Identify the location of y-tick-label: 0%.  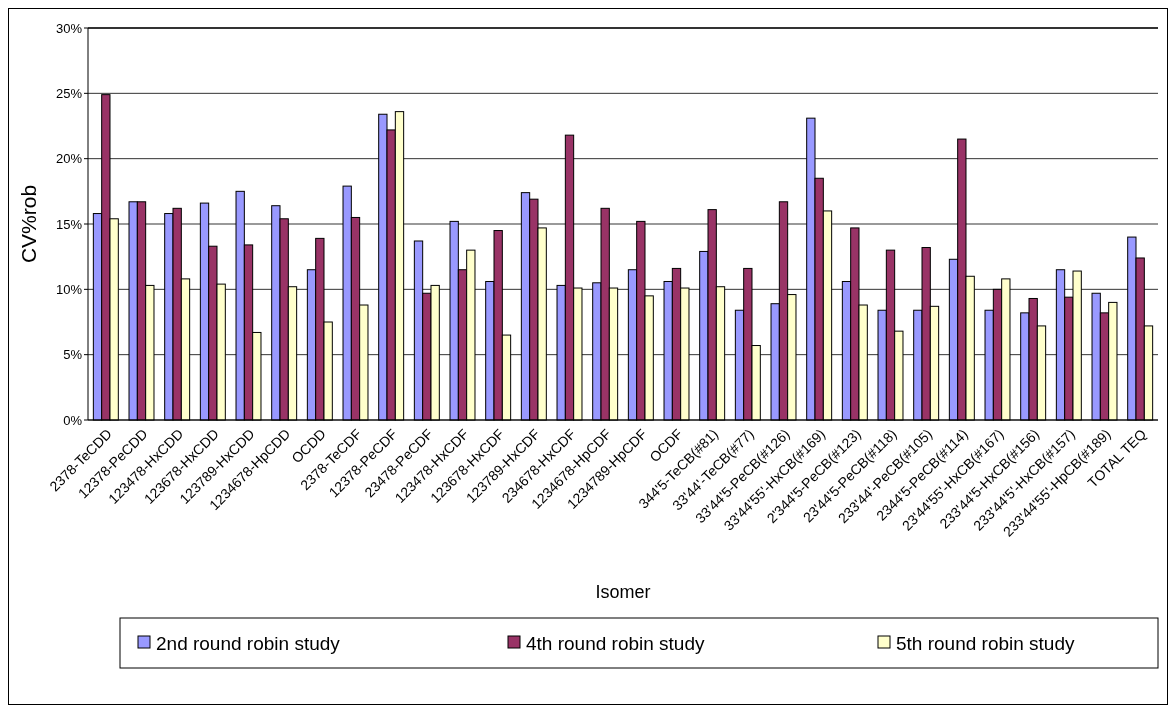
(73, 420).